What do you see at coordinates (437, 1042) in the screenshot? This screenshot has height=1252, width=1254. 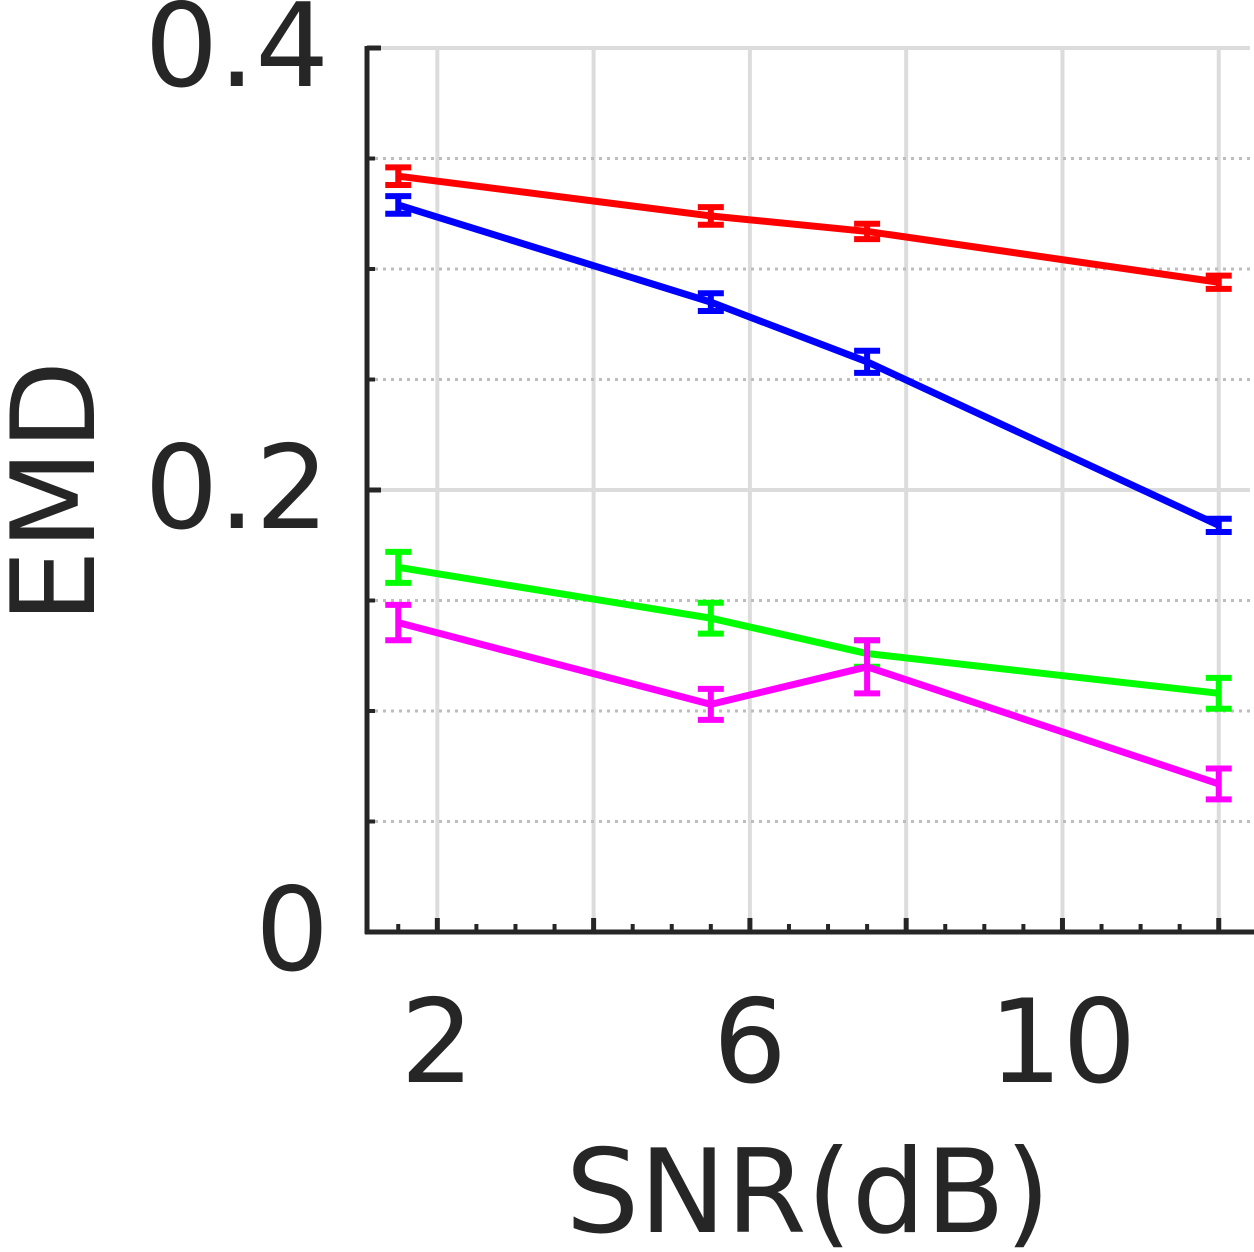 I see `x-tick-label: 2` at bounding box center [437, 1042].